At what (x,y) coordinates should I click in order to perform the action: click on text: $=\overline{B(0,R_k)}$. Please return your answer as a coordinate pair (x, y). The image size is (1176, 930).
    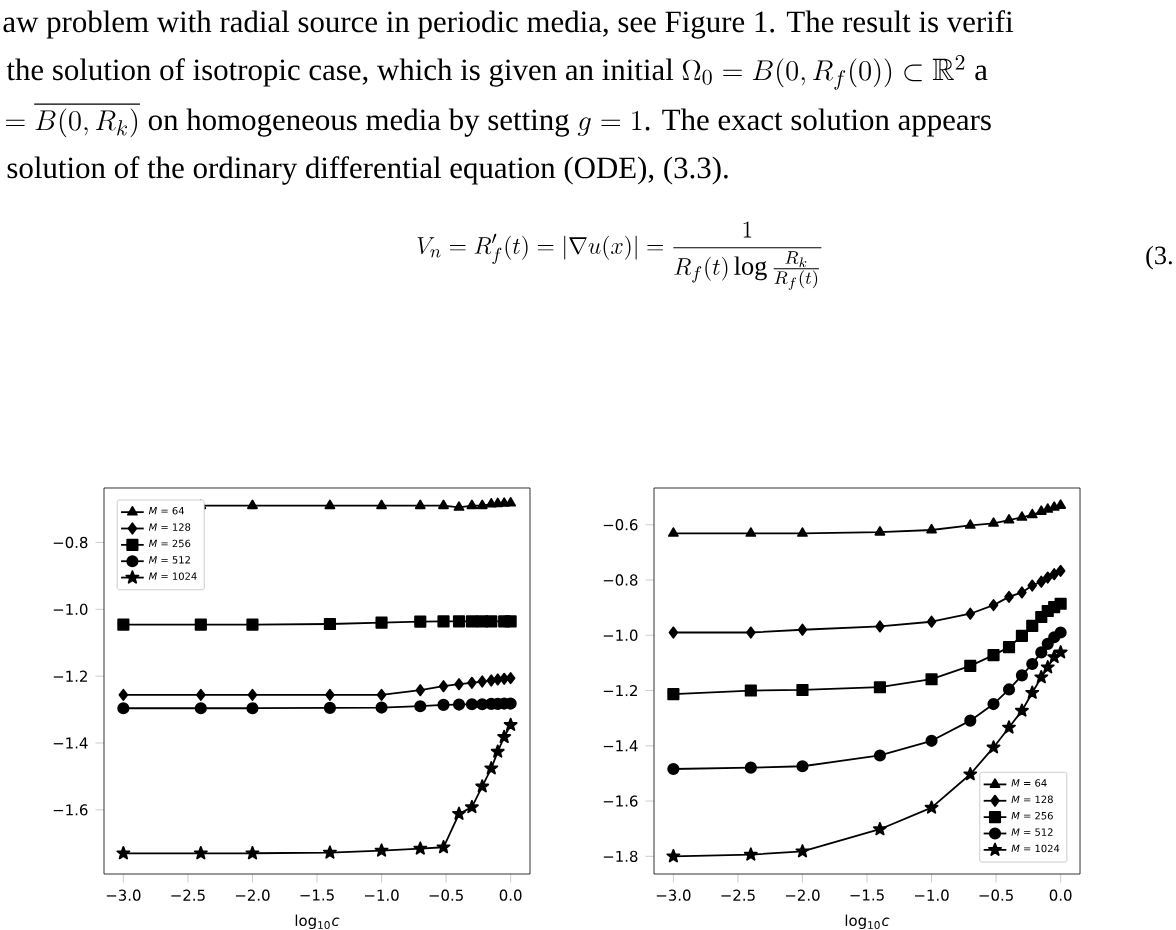
    Looking at the image, I should click on (72, 121).